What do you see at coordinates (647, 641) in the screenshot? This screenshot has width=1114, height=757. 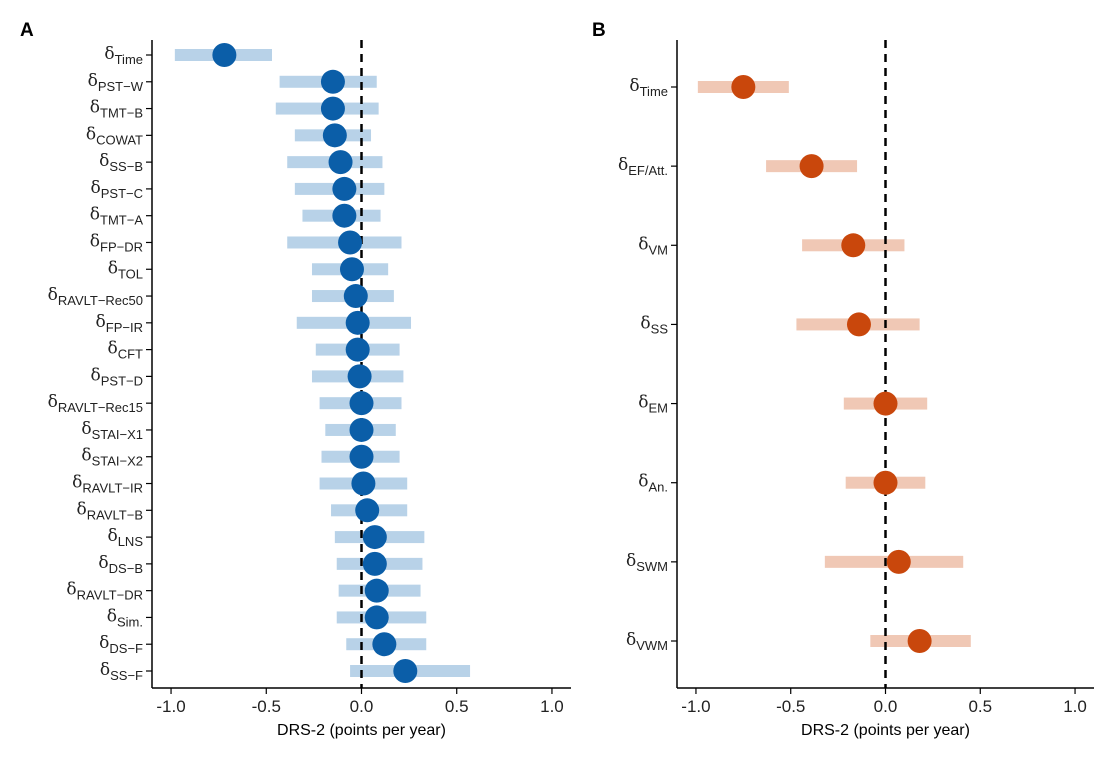 I see `y-tick-label: δVWM` at bounding box center [647, 641].